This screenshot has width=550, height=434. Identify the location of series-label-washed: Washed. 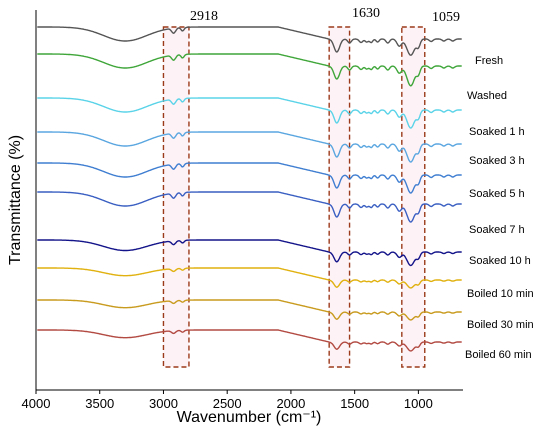
(487, 96).